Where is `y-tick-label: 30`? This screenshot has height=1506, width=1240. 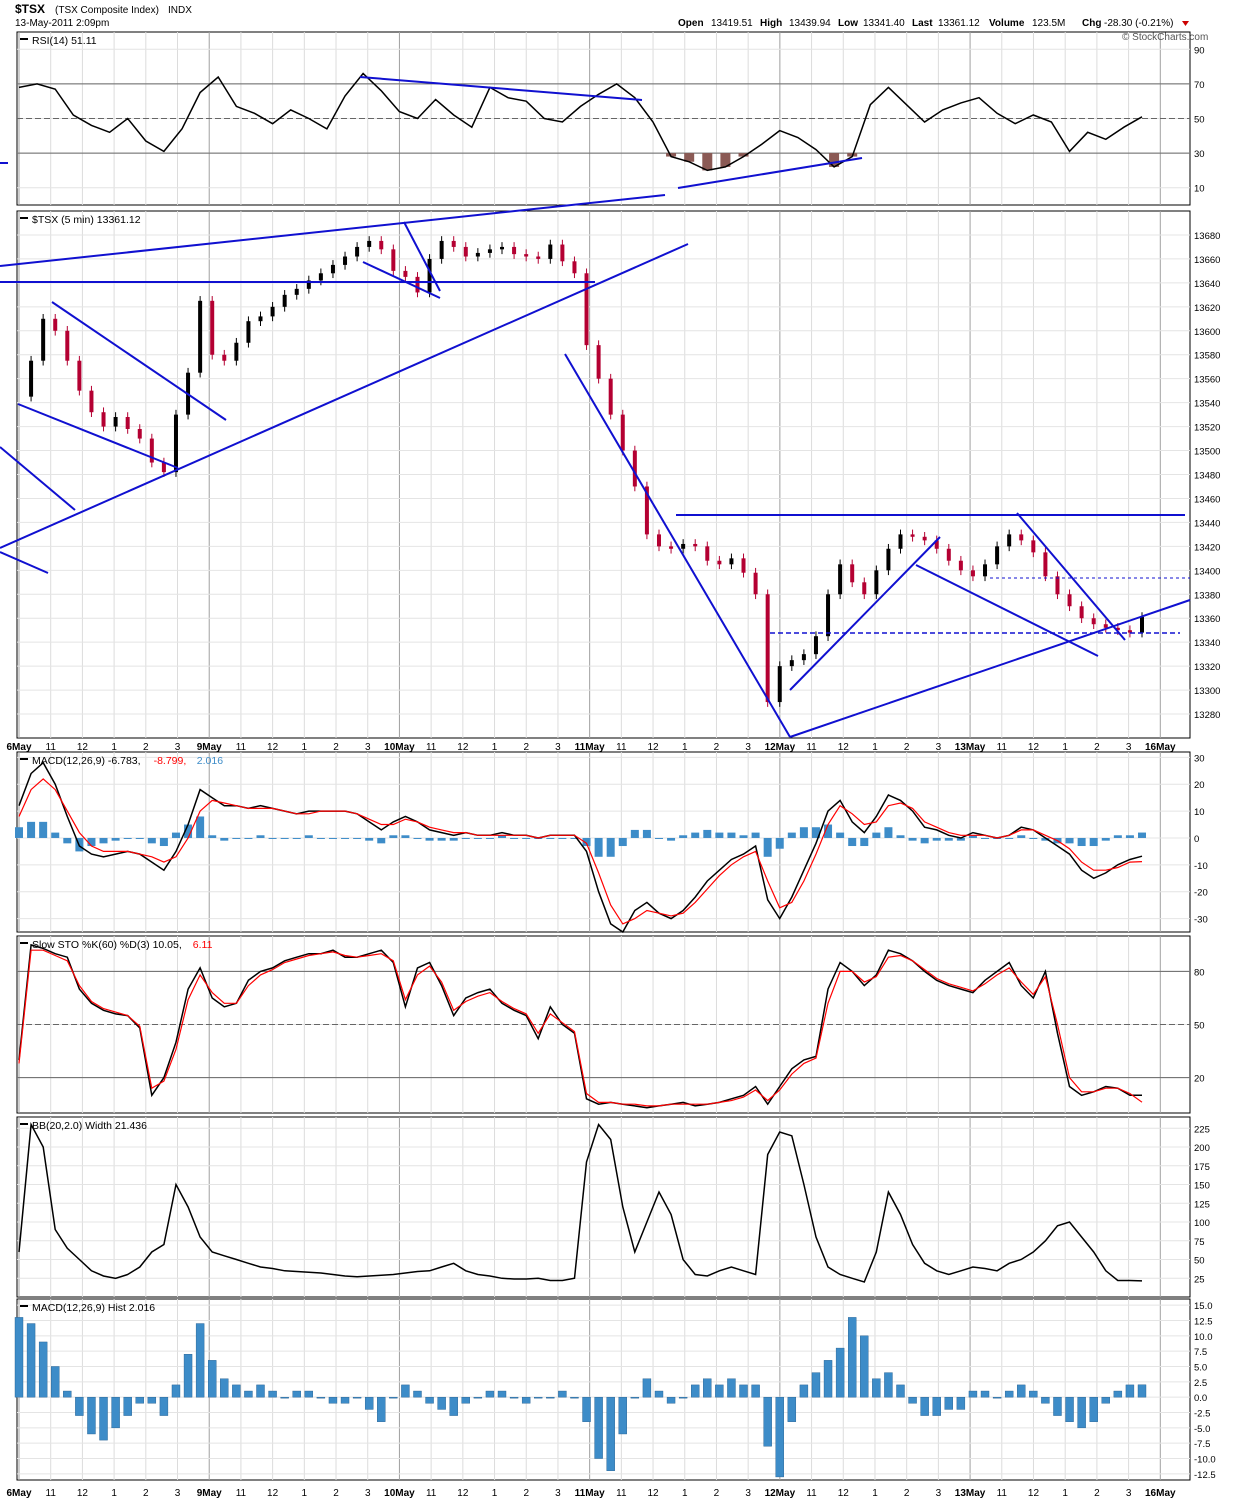
y-tick-label: 30 is located at coordinates (1199, 154).